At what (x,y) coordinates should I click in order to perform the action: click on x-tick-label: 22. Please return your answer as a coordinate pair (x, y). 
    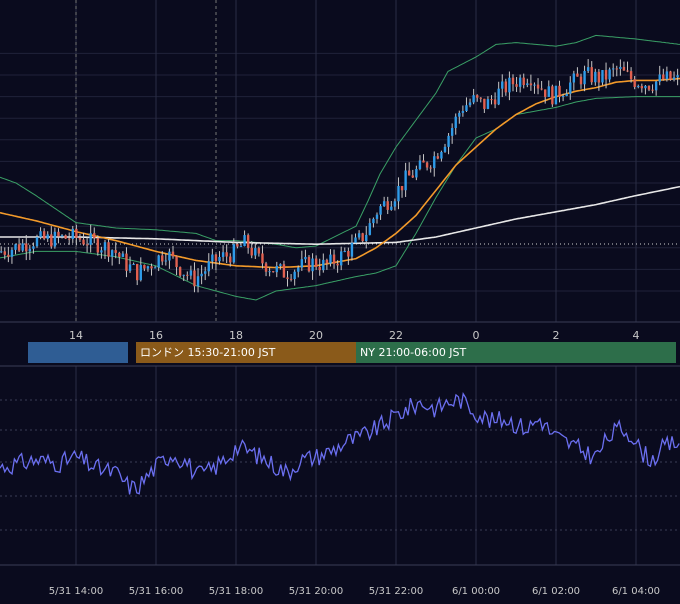
    Looking at the image, I should click on (396, 335).